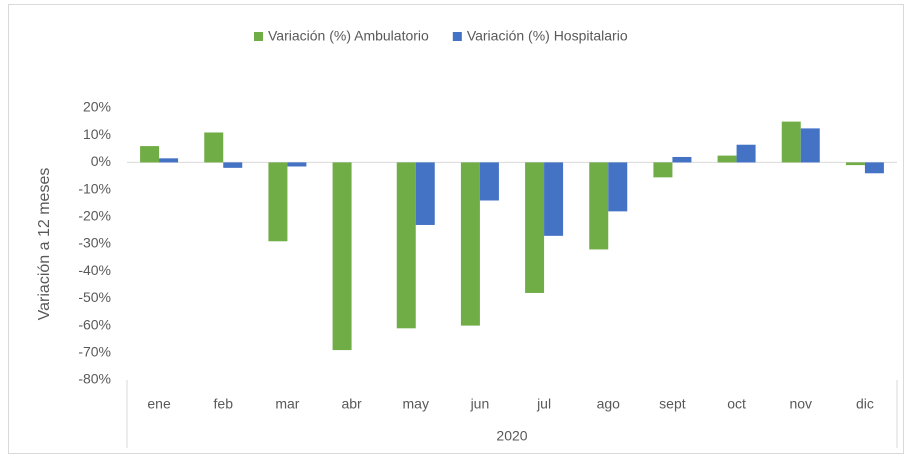 This screenshot has width=906, height=458. What do you see at coordinates (609, 404) in the screenshot?
I see `x-tick-label: ago` at bounding box center [609, 404].